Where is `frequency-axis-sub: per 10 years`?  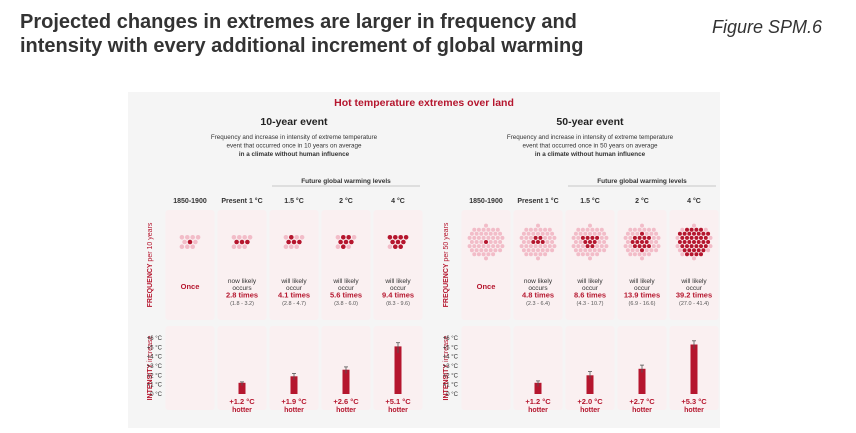
frequency-axis-sub: per 10 years is located at coordinates (150, 241).